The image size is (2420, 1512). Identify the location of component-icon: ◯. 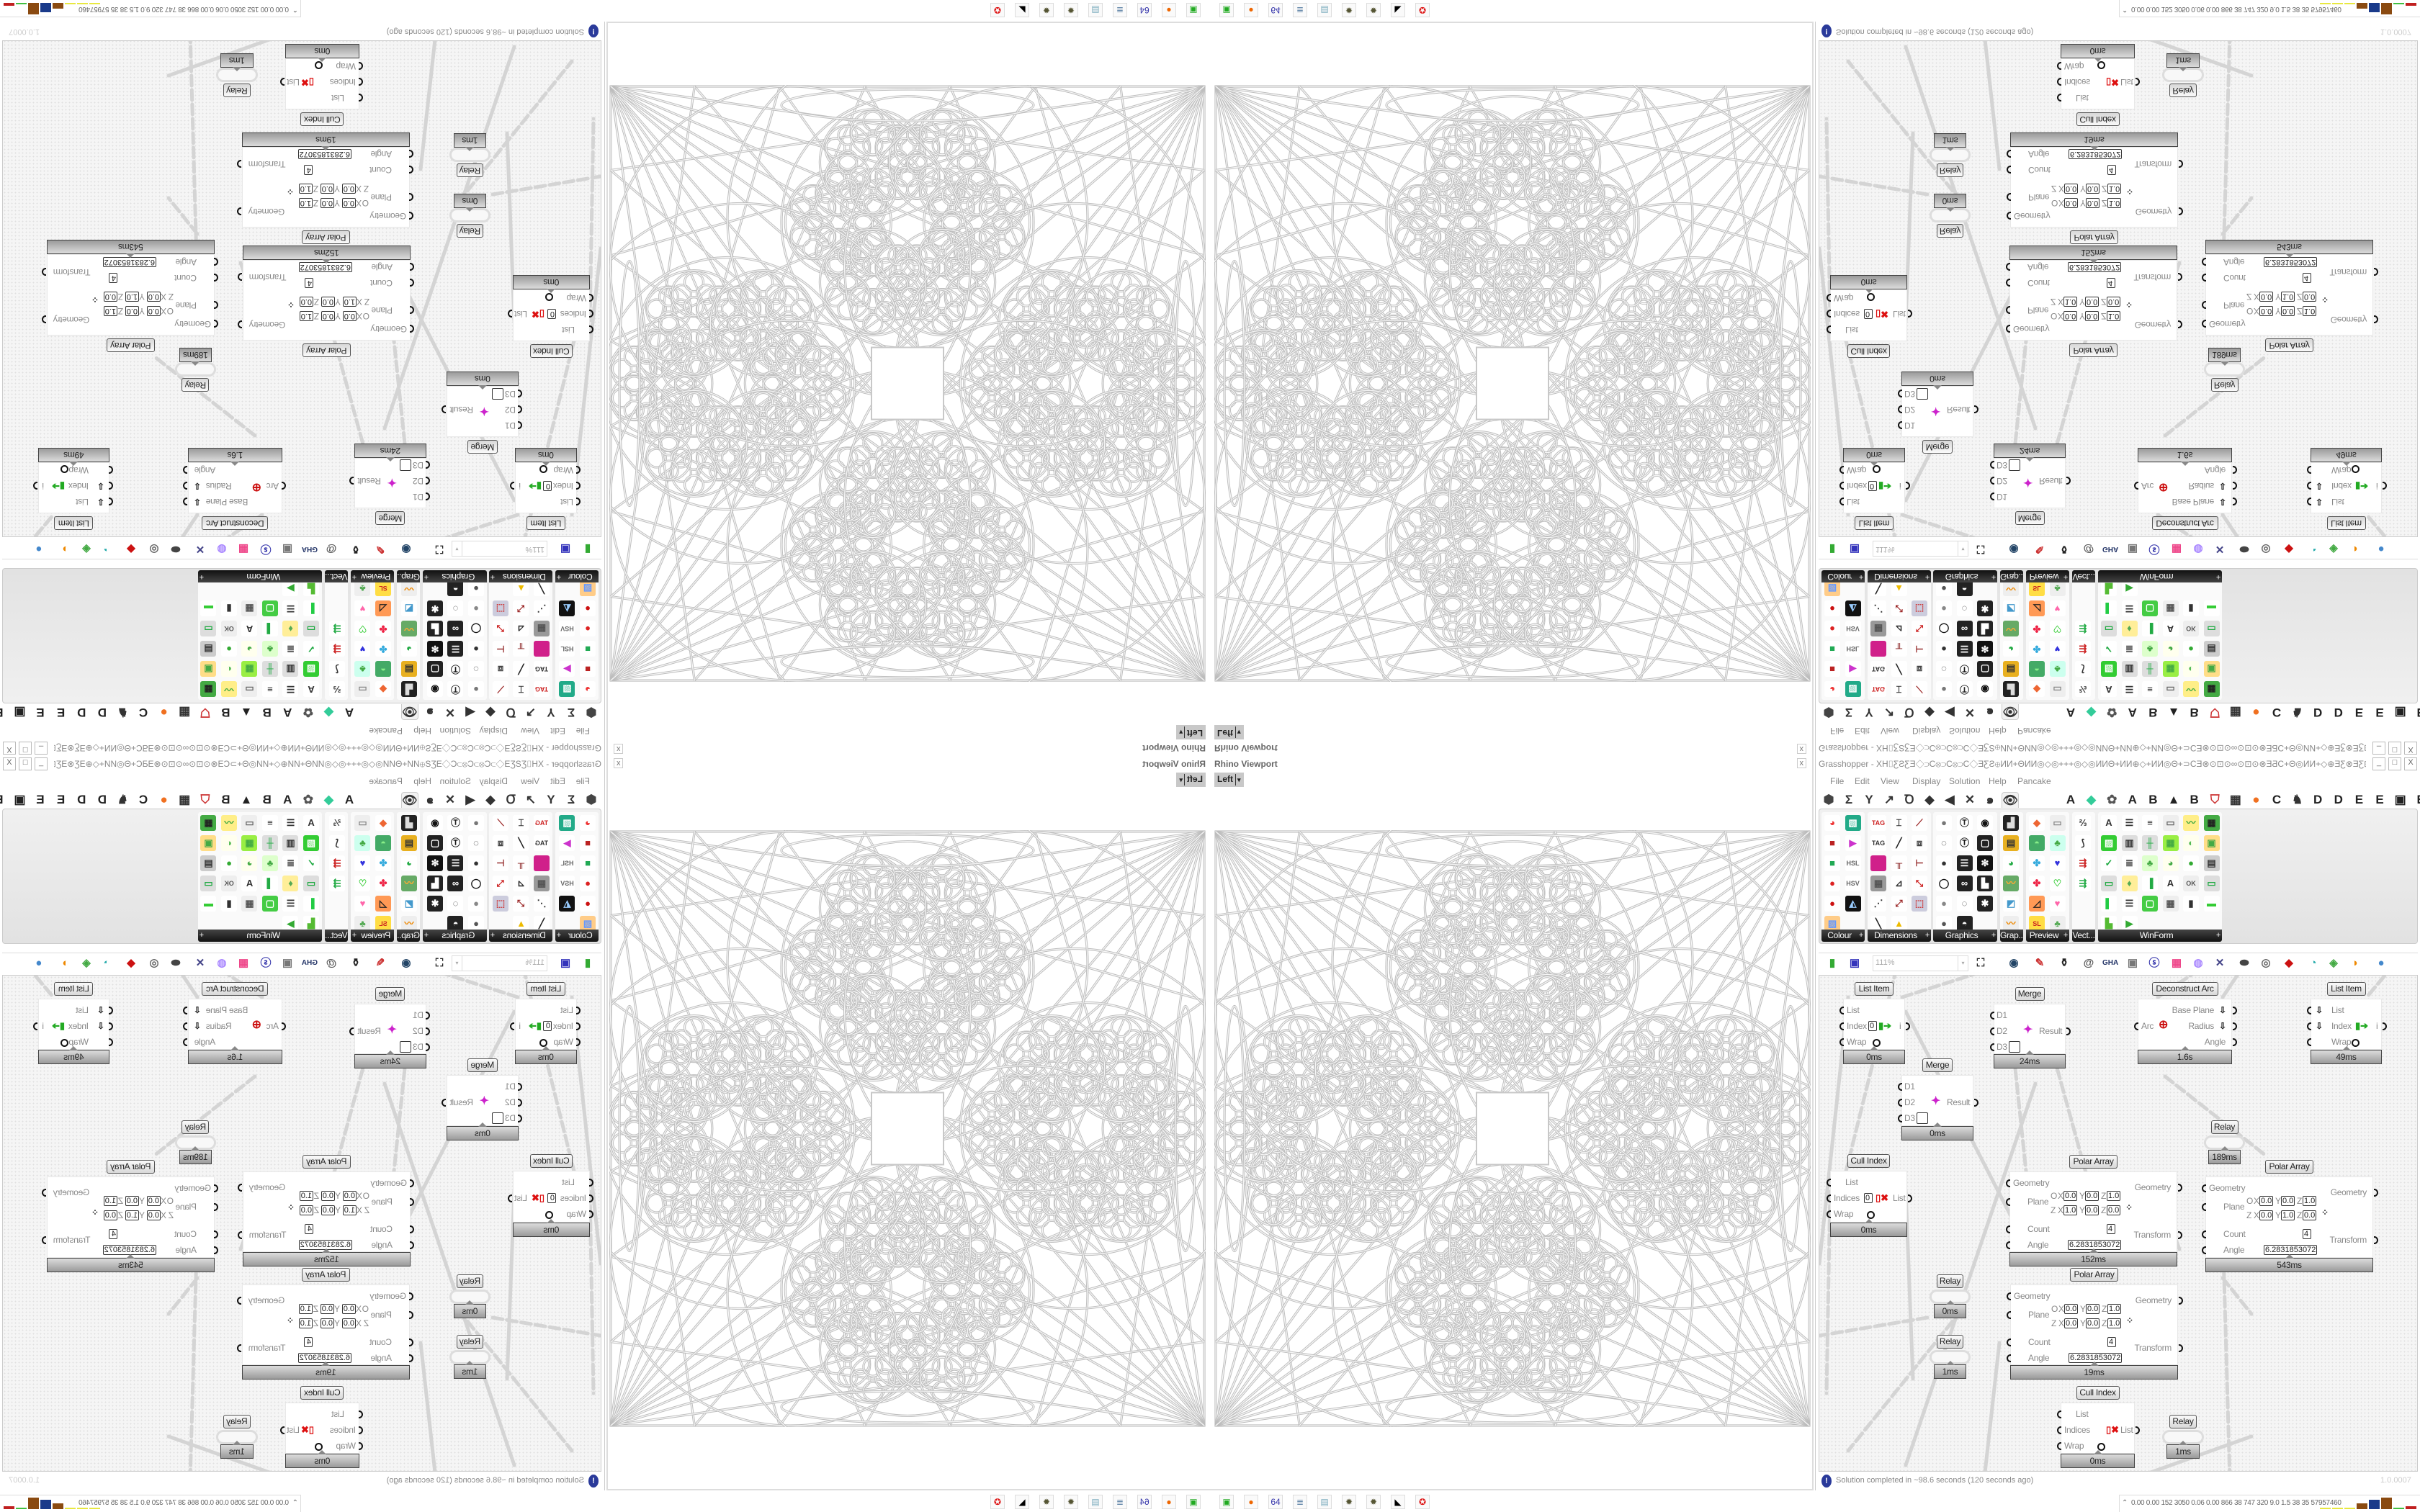
(1944, 628).